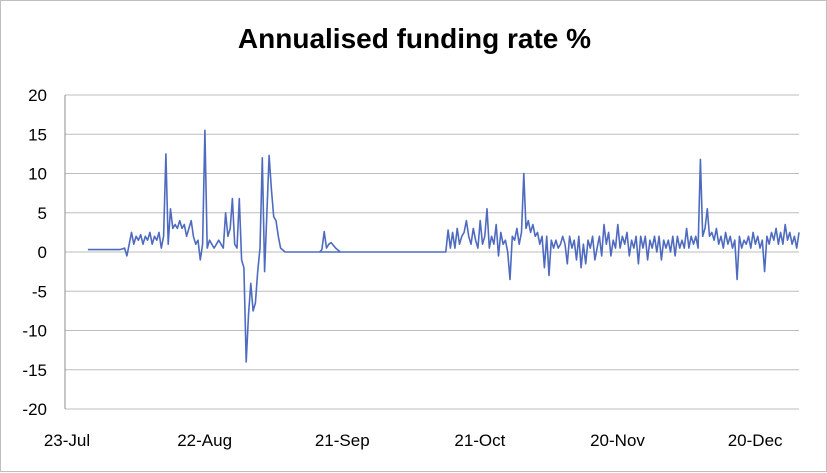 Image resolution: width=827 pixels, height=473 pixels. Describe the element at coordinates (42, 213) in the screenshot. I see `y-tick-label: 5` at that location.